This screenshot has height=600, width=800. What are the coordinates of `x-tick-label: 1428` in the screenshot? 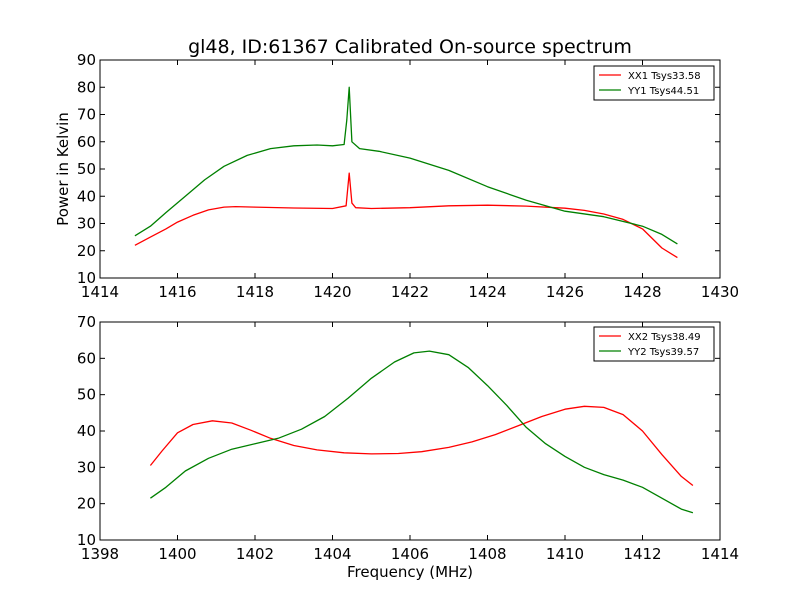 It's located at (642, 292).